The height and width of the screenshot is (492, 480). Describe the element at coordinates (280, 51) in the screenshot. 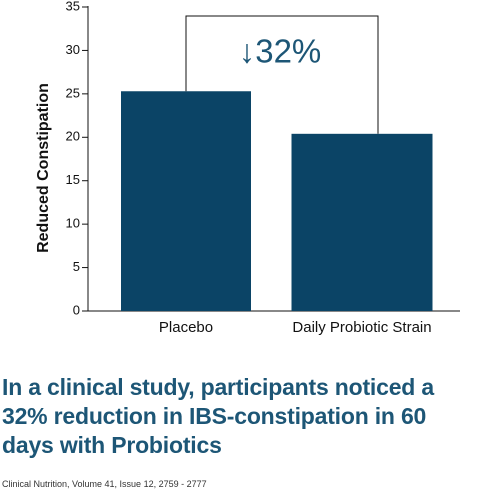

I see `annotation: ↓32%` at that location.